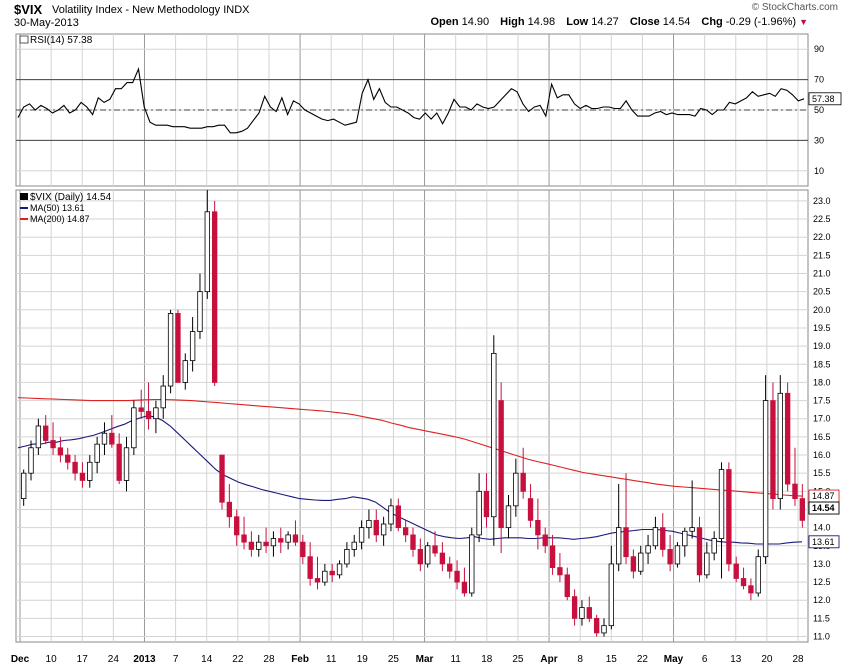 The width and height of the screenshot is (850, 668). What do you see at coordinates (822, 310) in the screenshot?
I see `price-y-tick-label: 20.0` at bounding box center [822, 310].